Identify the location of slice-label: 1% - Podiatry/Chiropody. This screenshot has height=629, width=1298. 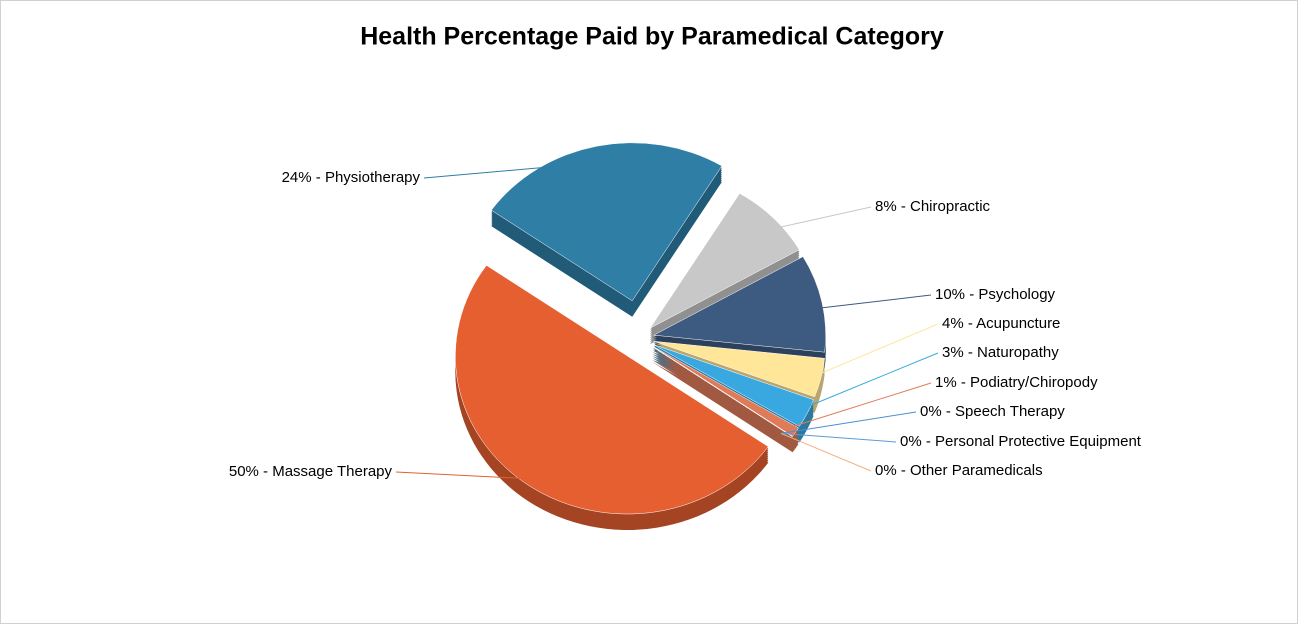
(1016, 382).